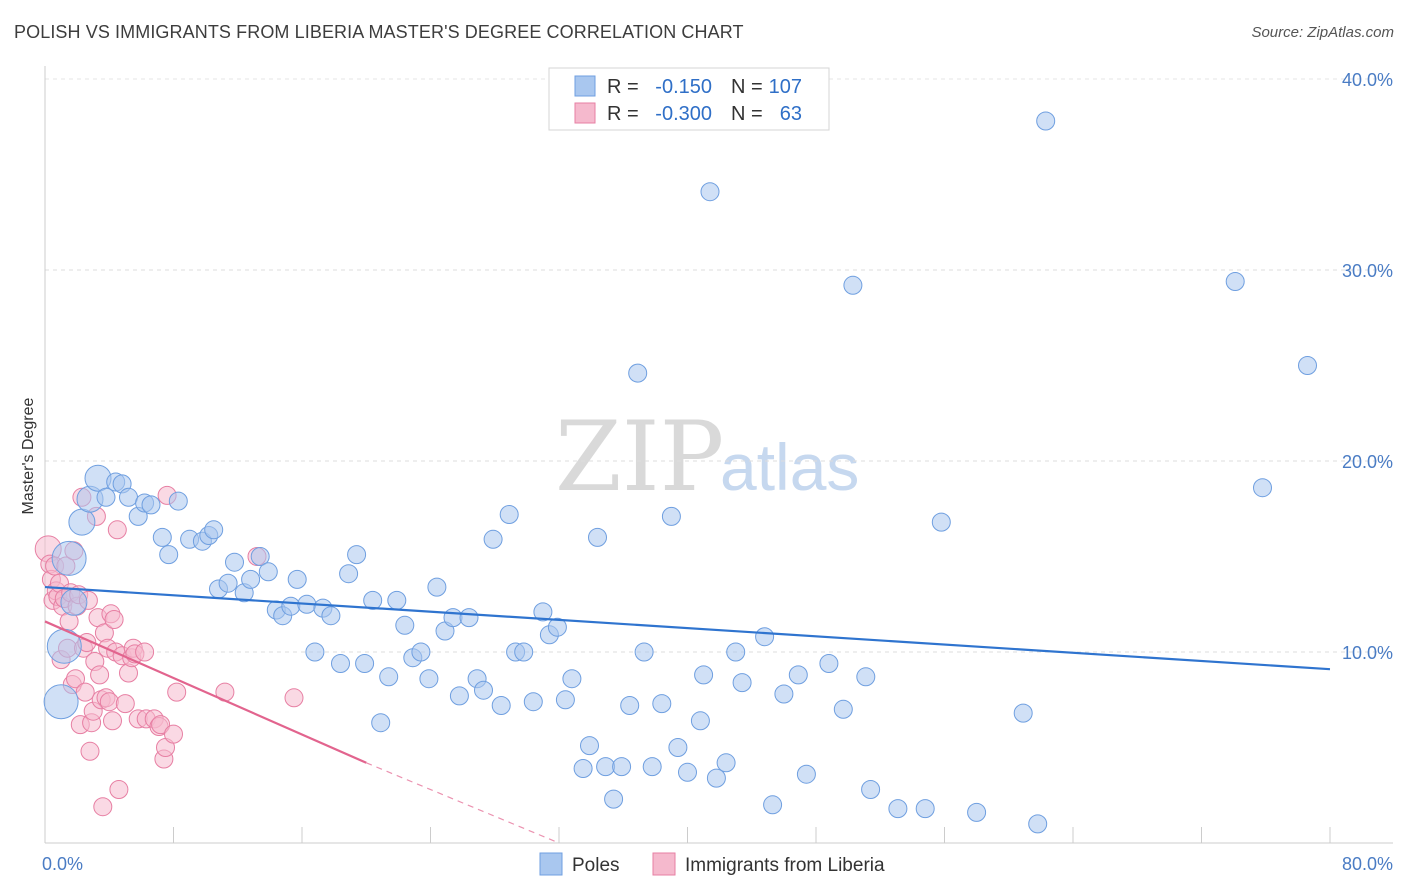 Image resolution: width=1406 pixels, height=892 pixels. Describe the element at coordinates (789, 467) in the screenshot. I see `watermark-atlas: atlas` at that location.